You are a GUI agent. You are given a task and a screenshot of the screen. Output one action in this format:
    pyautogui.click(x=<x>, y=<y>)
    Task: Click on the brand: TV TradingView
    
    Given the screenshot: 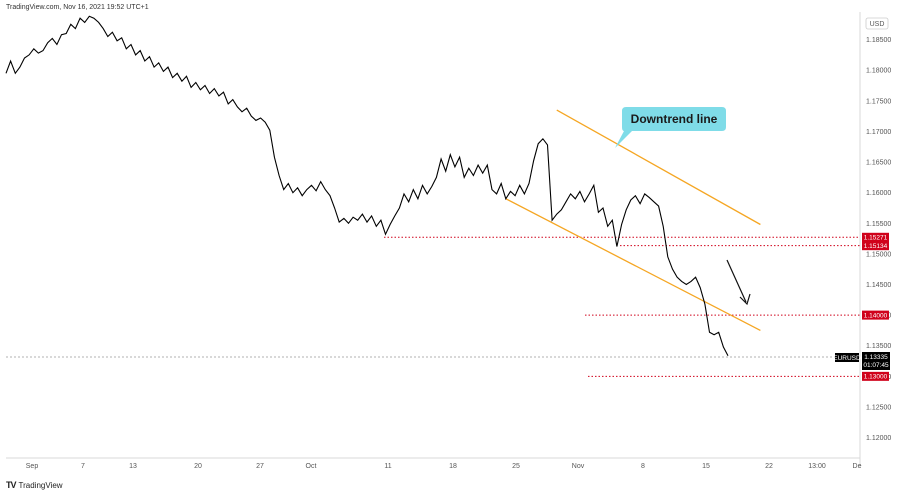 What is the action you would take?
    pyautogui.click(x=34, y=485)
    